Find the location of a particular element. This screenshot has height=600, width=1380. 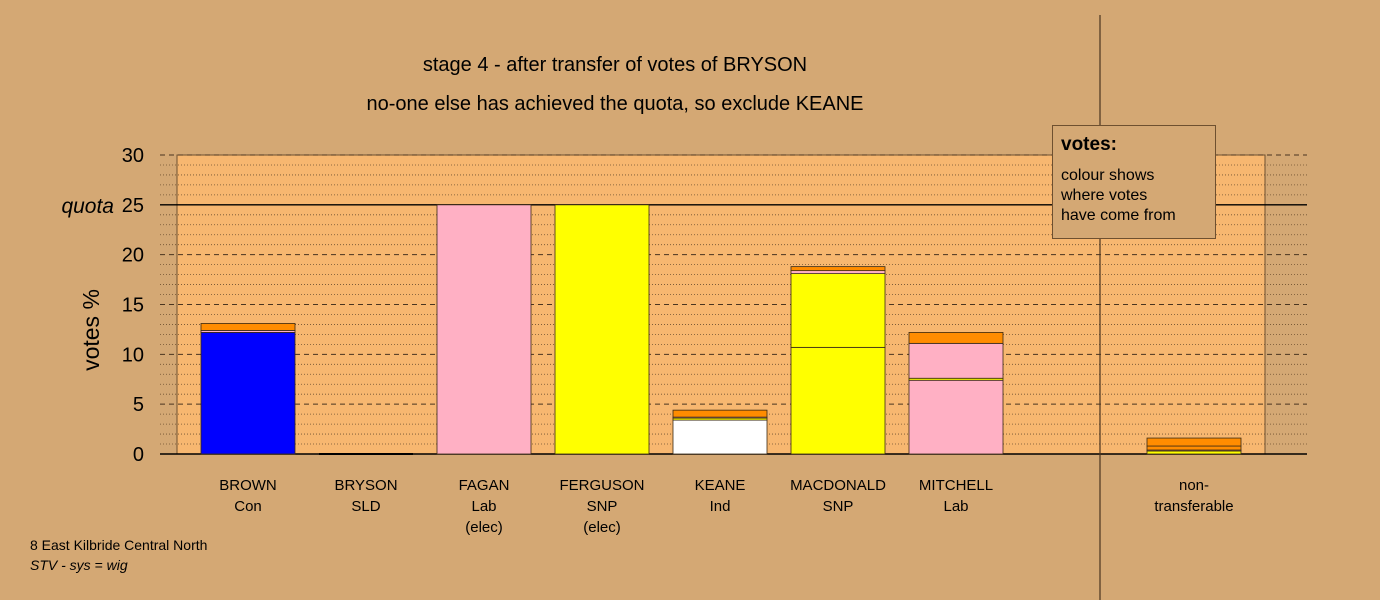

x-category-label: FAGAN is located at coordinates (484, 485).